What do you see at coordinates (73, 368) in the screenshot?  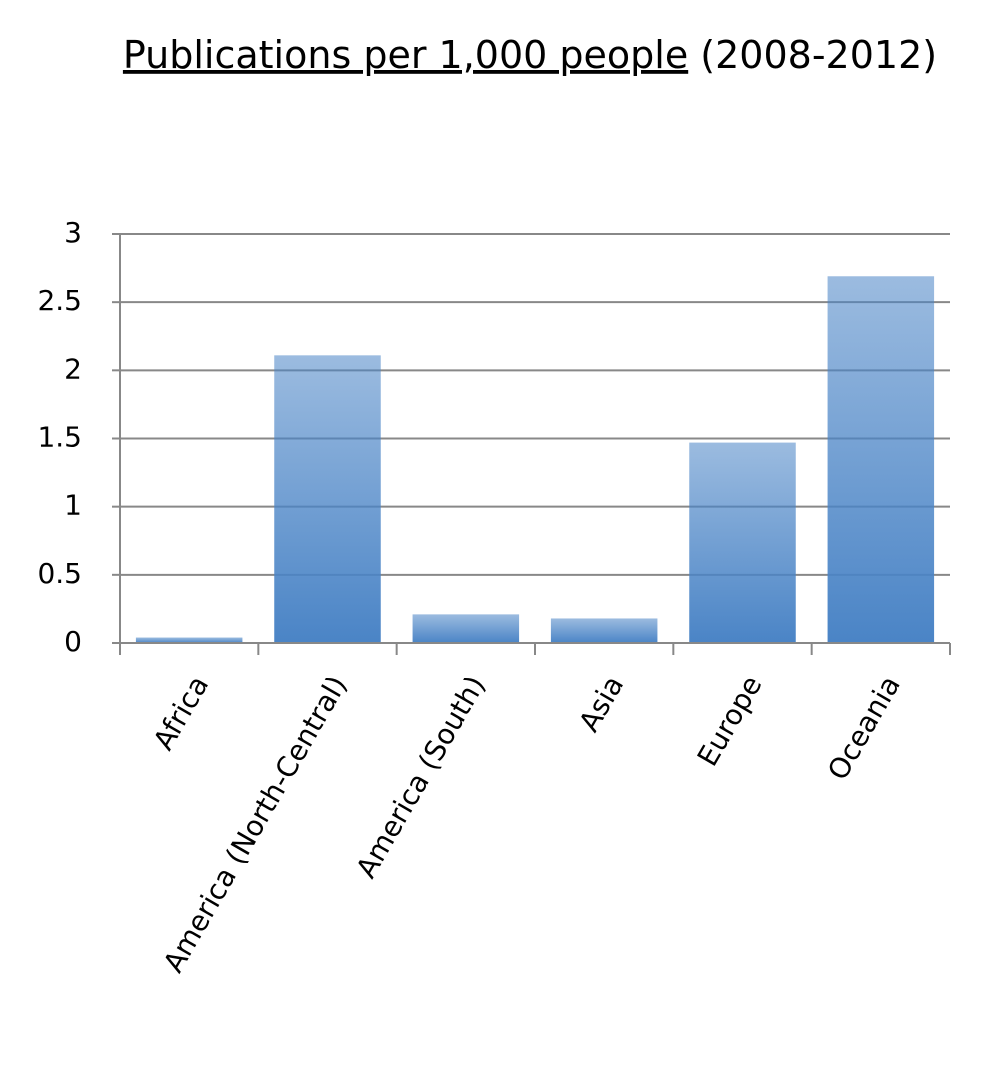 I see `y-tick-label: 2` at bounding box center [73, 368].